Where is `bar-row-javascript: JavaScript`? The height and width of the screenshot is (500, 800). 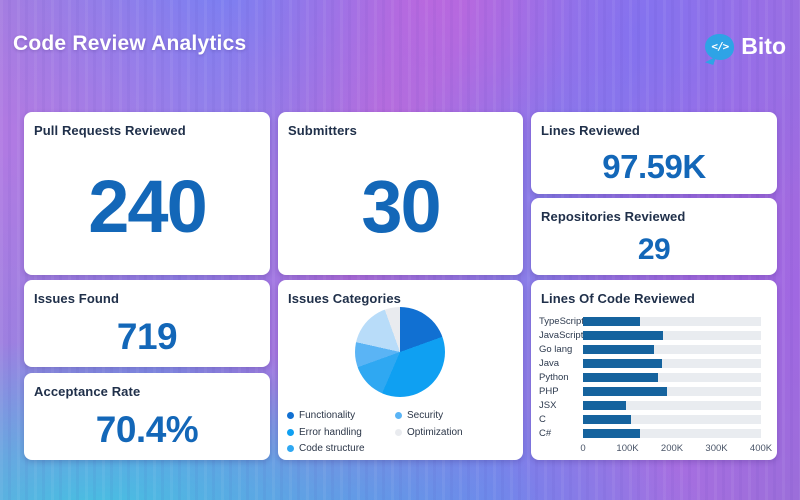 bar-row-javascript: JavaScript is located at coordinates (650, 336).